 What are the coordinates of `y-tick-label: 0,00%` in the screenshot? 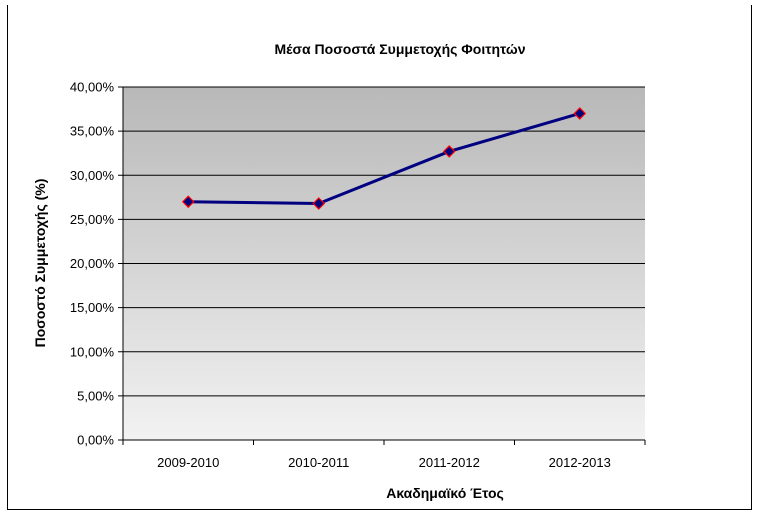 It's located at (95, 440).